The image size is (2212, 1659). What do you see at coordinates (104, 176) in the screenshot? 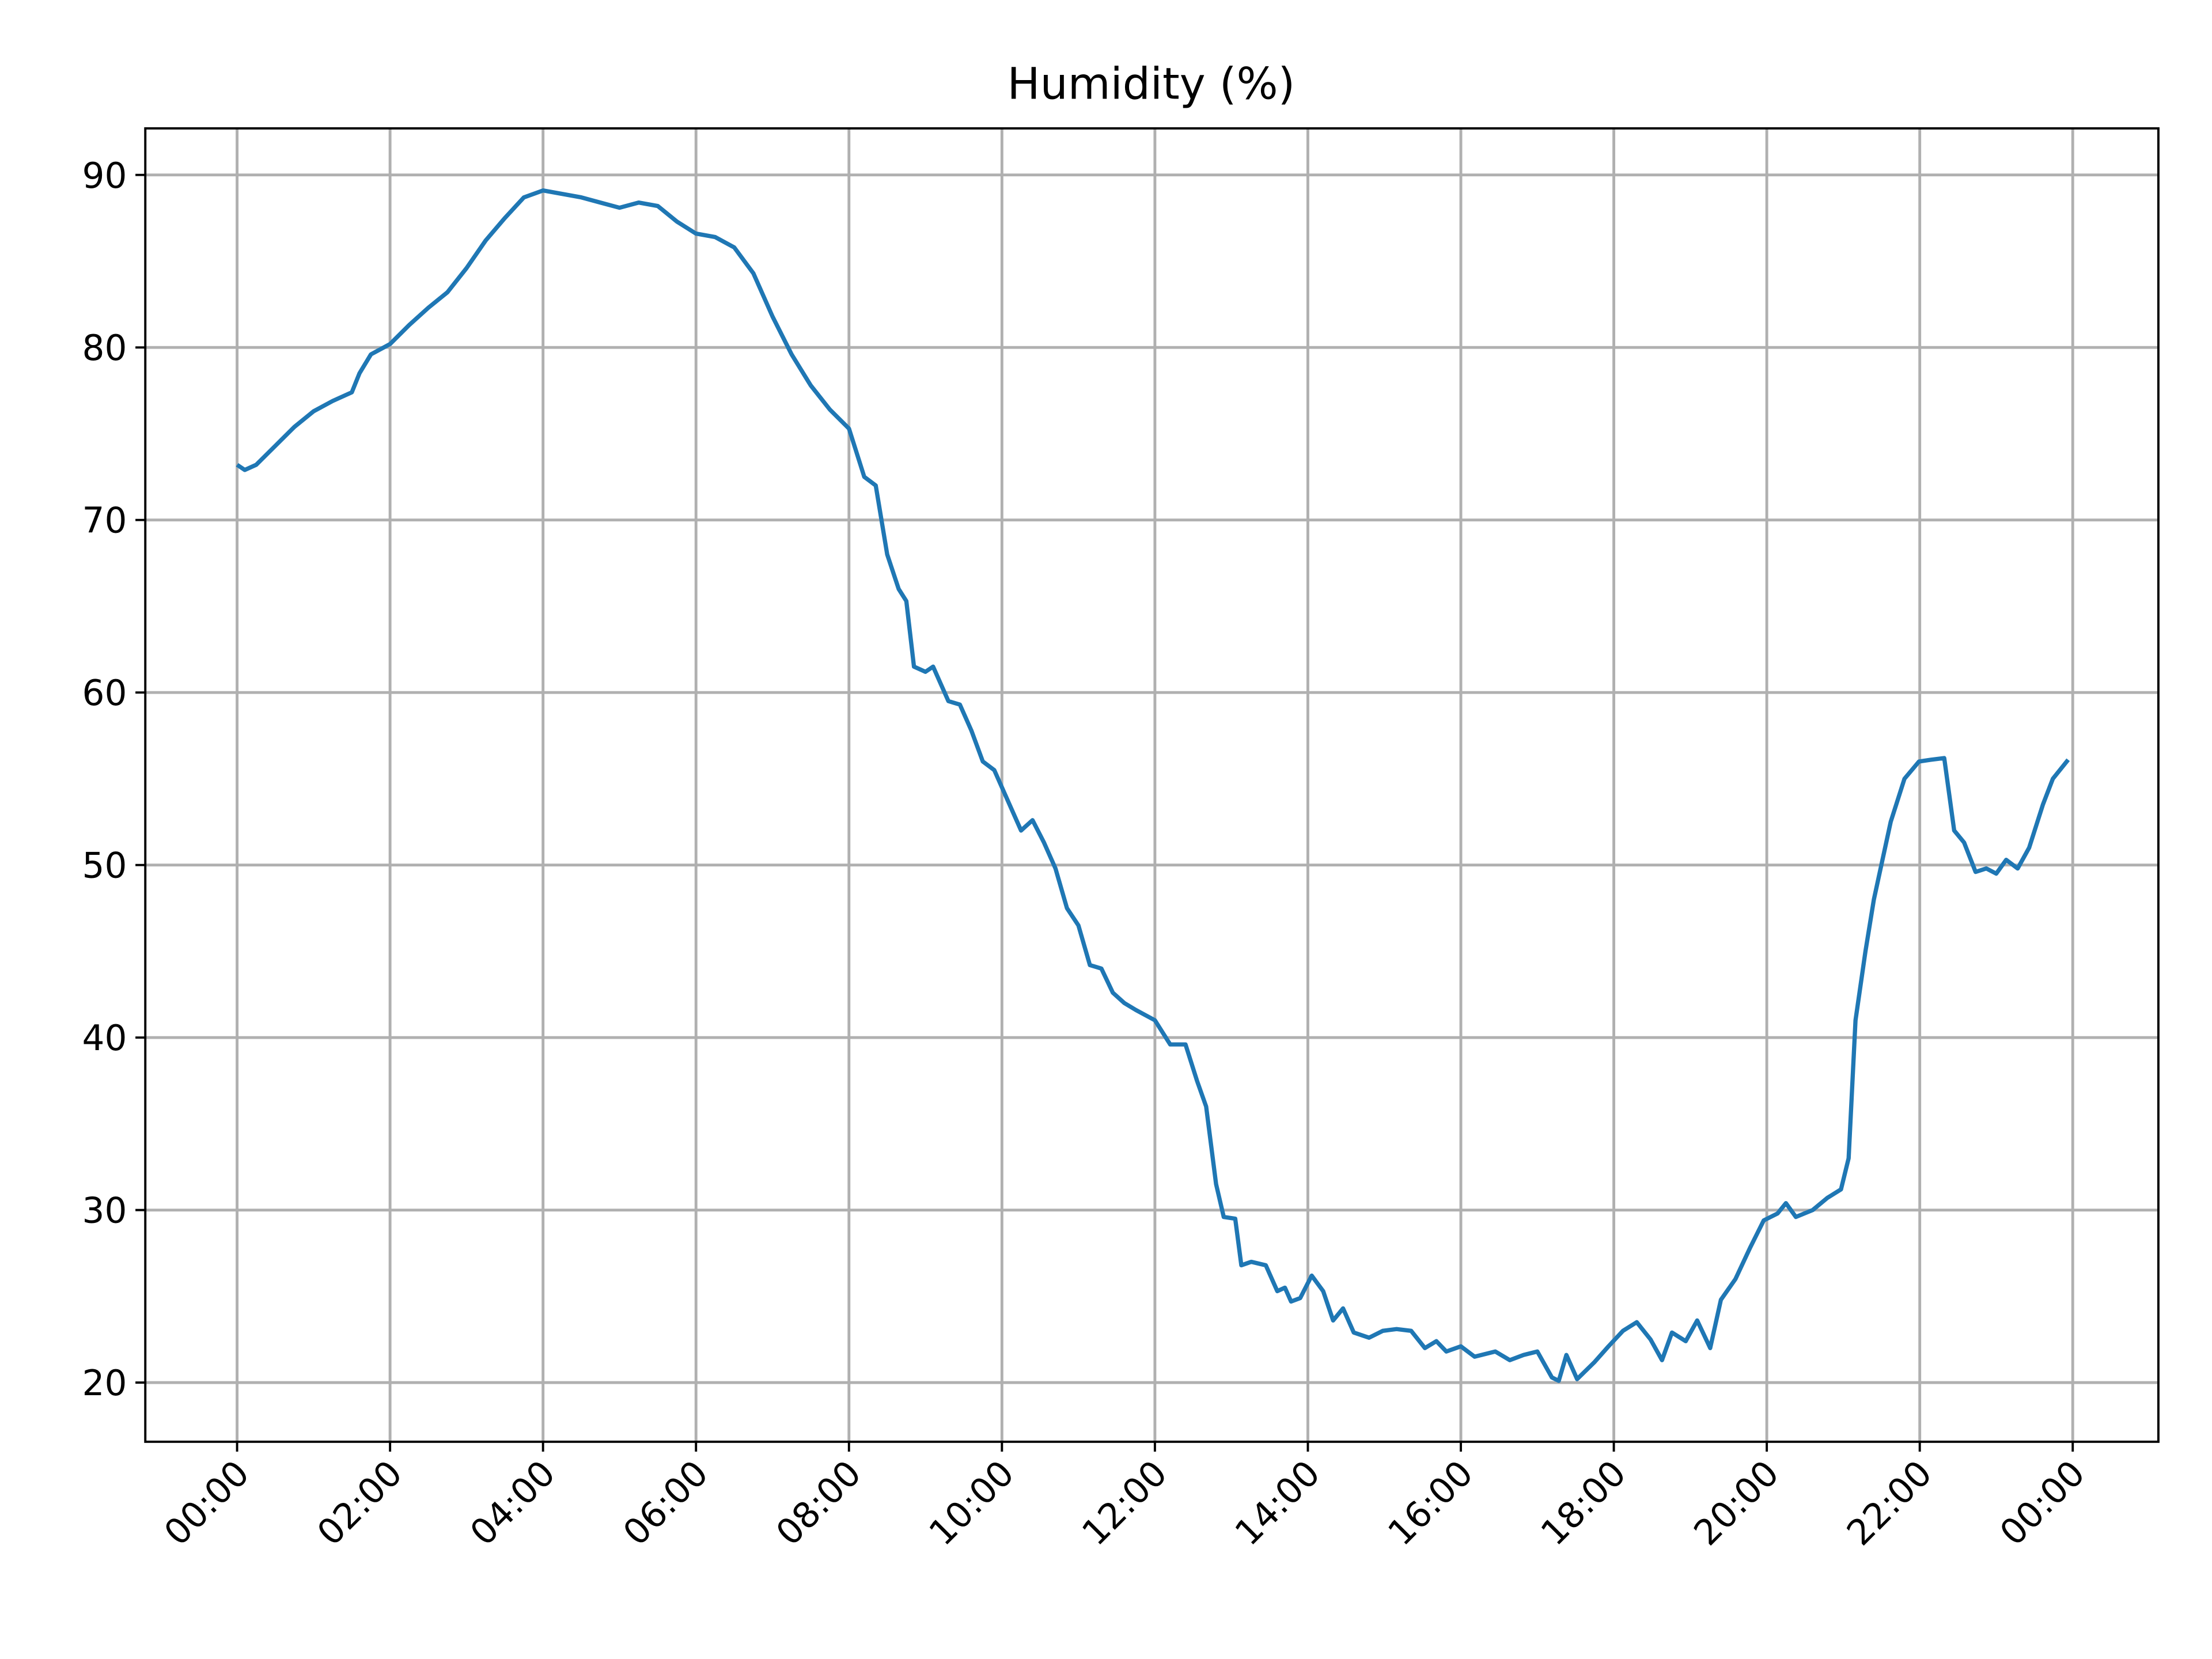
I see `y-tick-label: 90` at bounding box center [104, 176].